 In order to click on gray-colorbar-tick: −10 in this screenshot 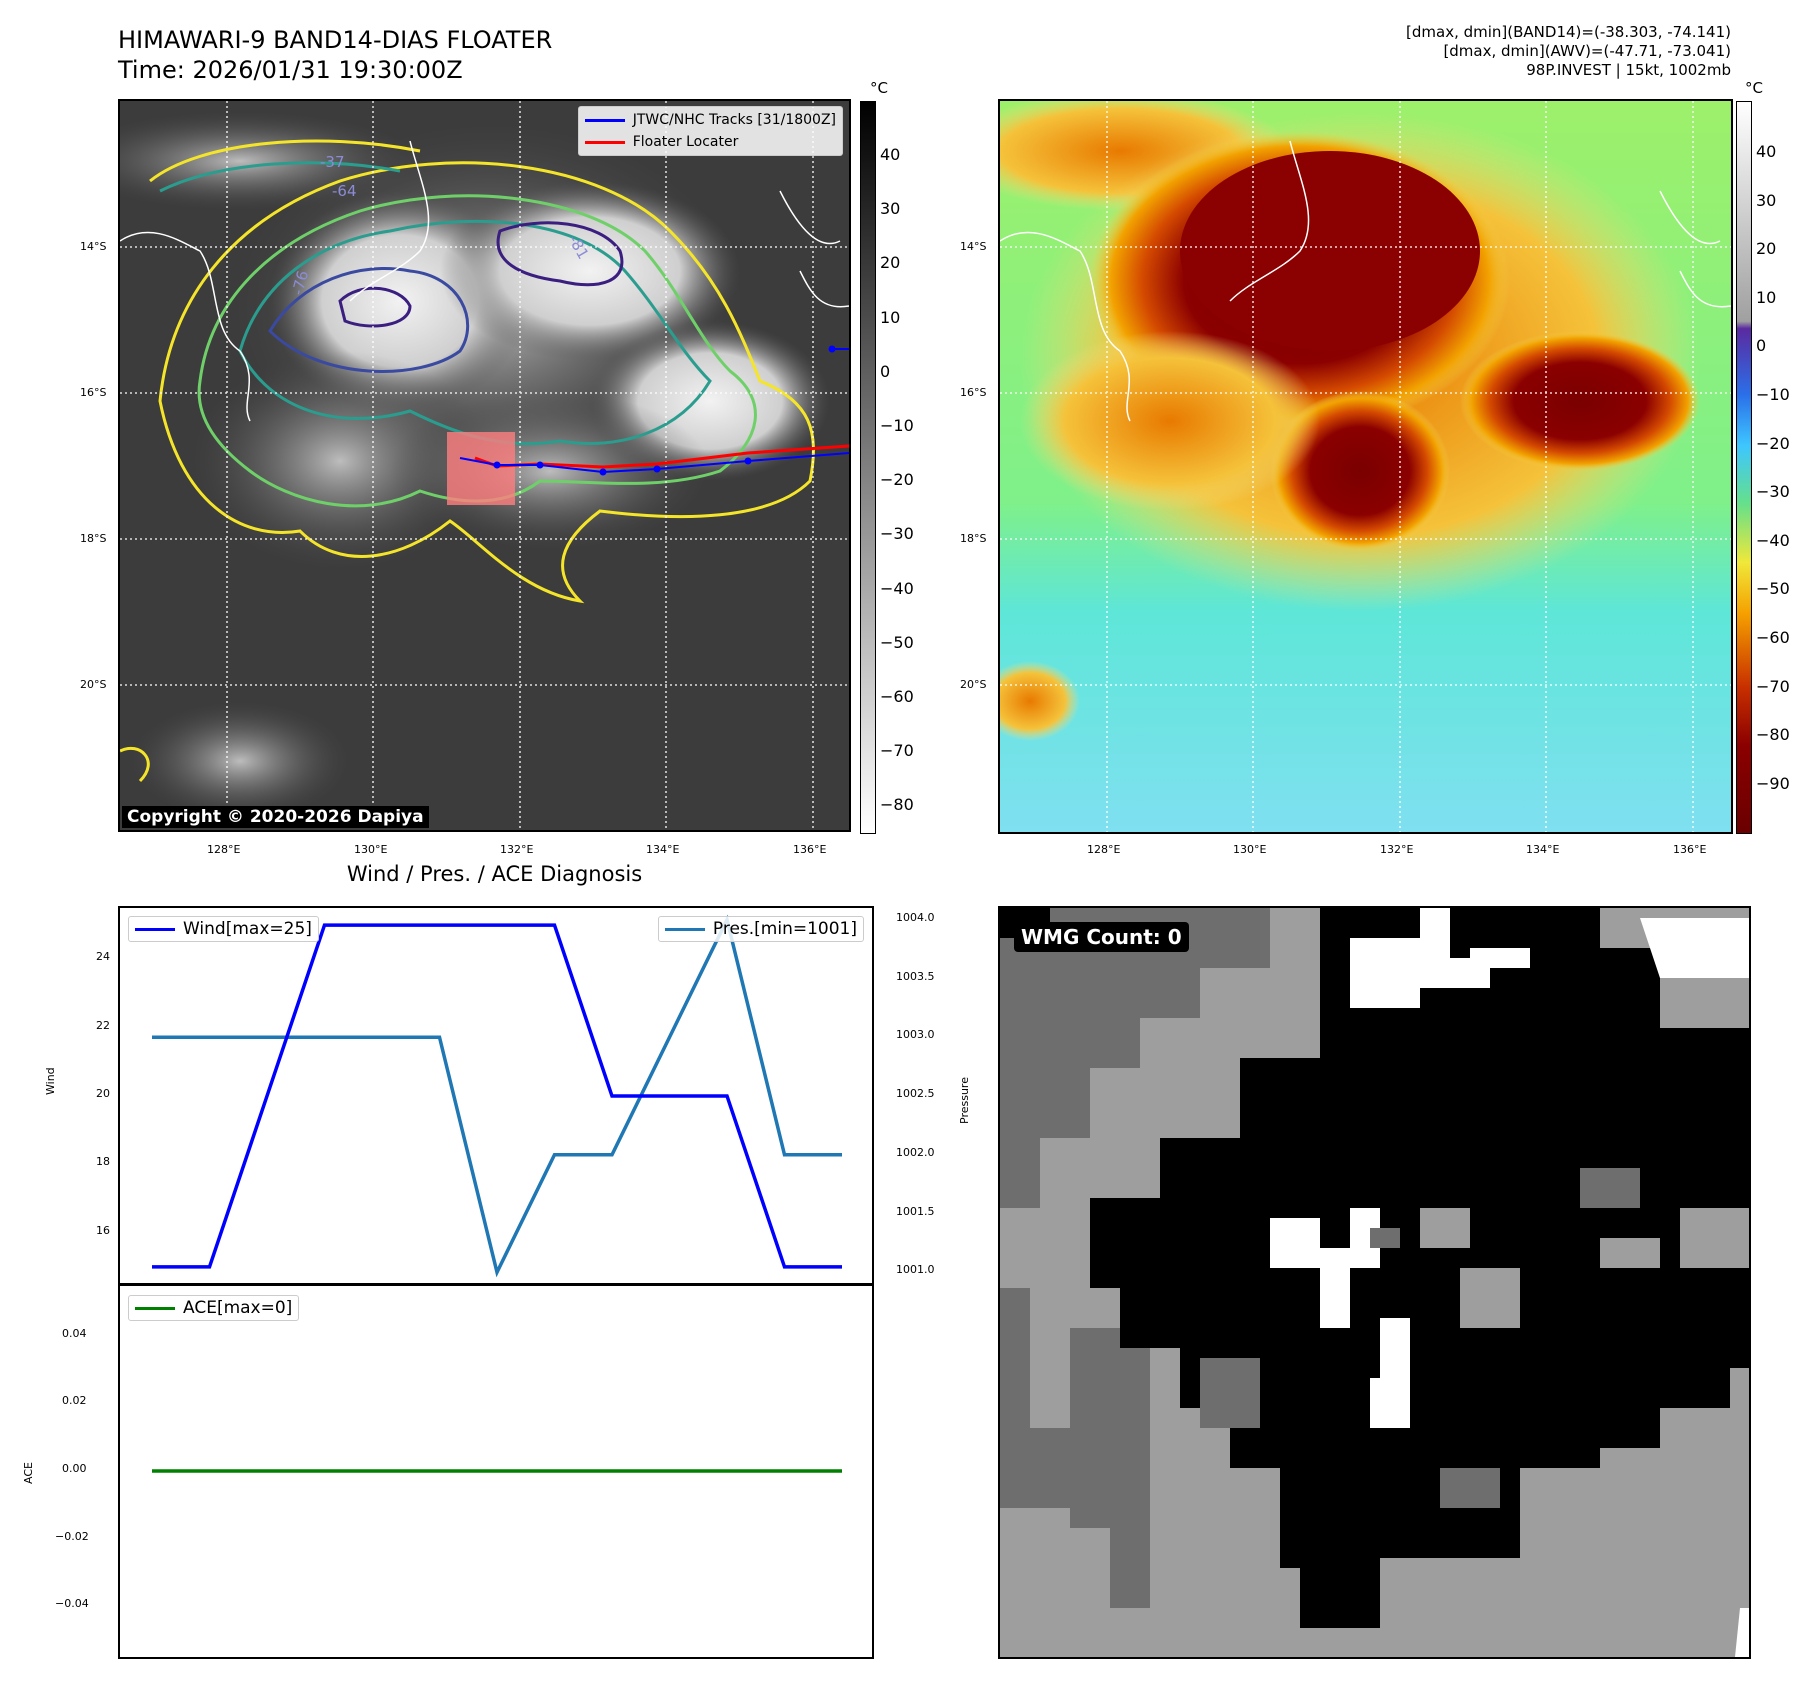, I will do `click(897, 425)`.